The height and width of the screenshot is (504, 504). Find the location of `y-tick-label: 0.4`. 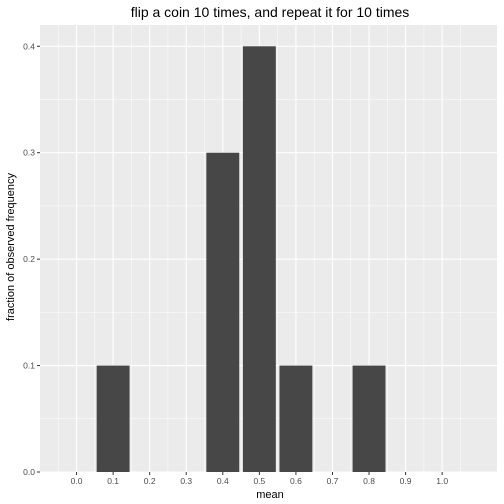

y-tick-label: 0.4 is located at coordinates (29, 46).